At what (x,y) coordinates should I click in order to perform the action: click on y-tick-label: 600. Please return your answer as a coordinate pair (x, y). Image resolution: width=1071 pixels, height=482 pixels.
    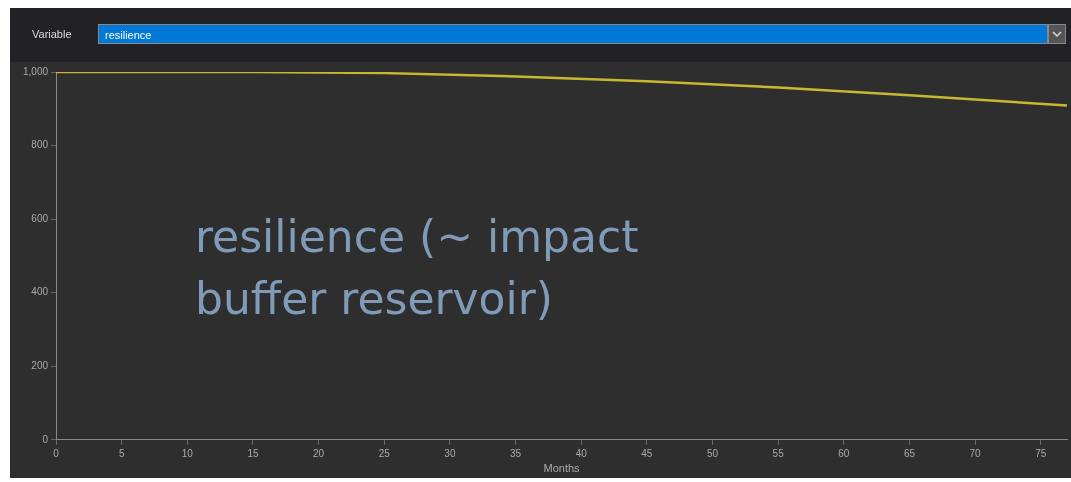
    Looking at the image, I should click on (40, 218).